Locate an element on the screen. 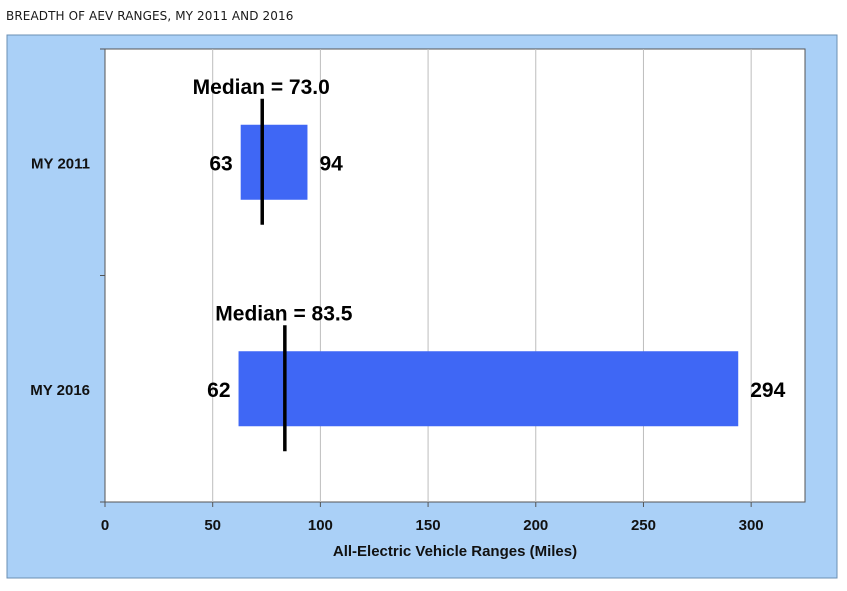 The image size is (847, 591). x-tick-label: 100 is located at coordinates (320, 525).